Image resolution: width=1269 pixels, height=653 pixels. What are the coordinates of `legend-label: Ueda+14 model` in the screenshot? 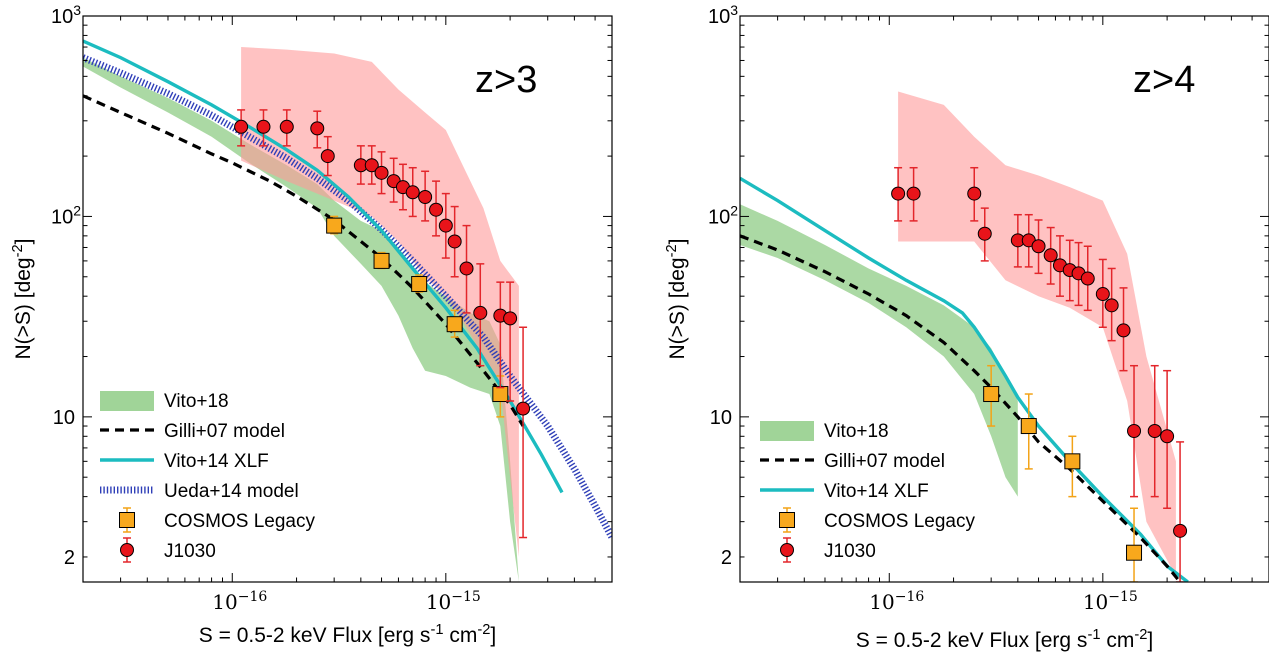 It's located at (231, 491).